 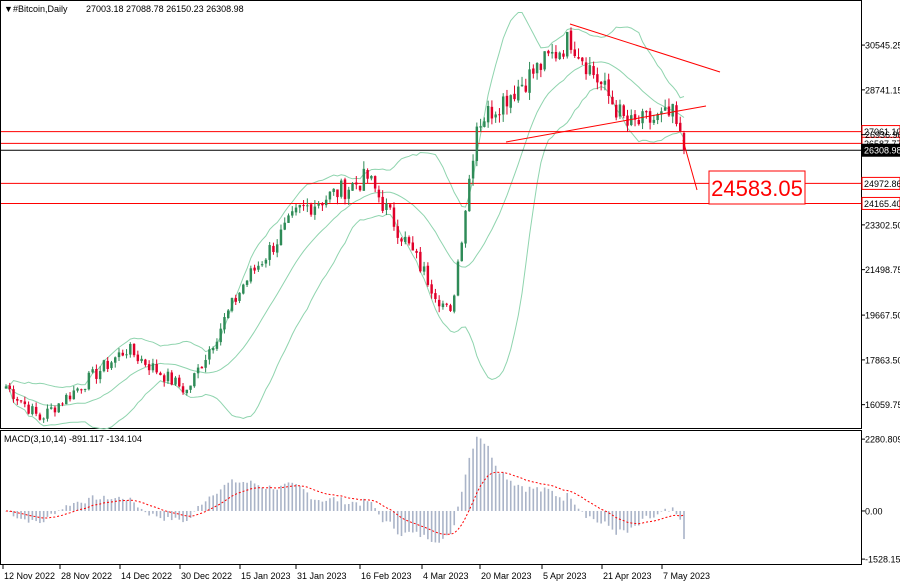 What do you see at coordinates (345, 489) in the screenshot?
I see `macd-layer` at bounding box center [345, 489].